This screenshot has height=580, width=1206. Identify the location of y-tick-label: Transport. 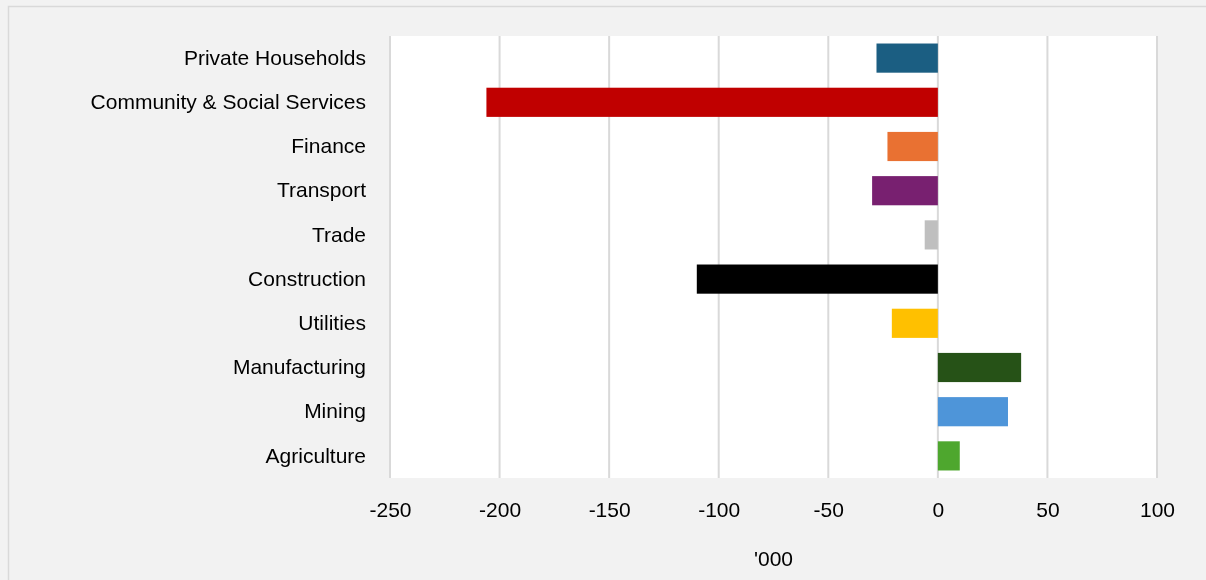
(321, 190).